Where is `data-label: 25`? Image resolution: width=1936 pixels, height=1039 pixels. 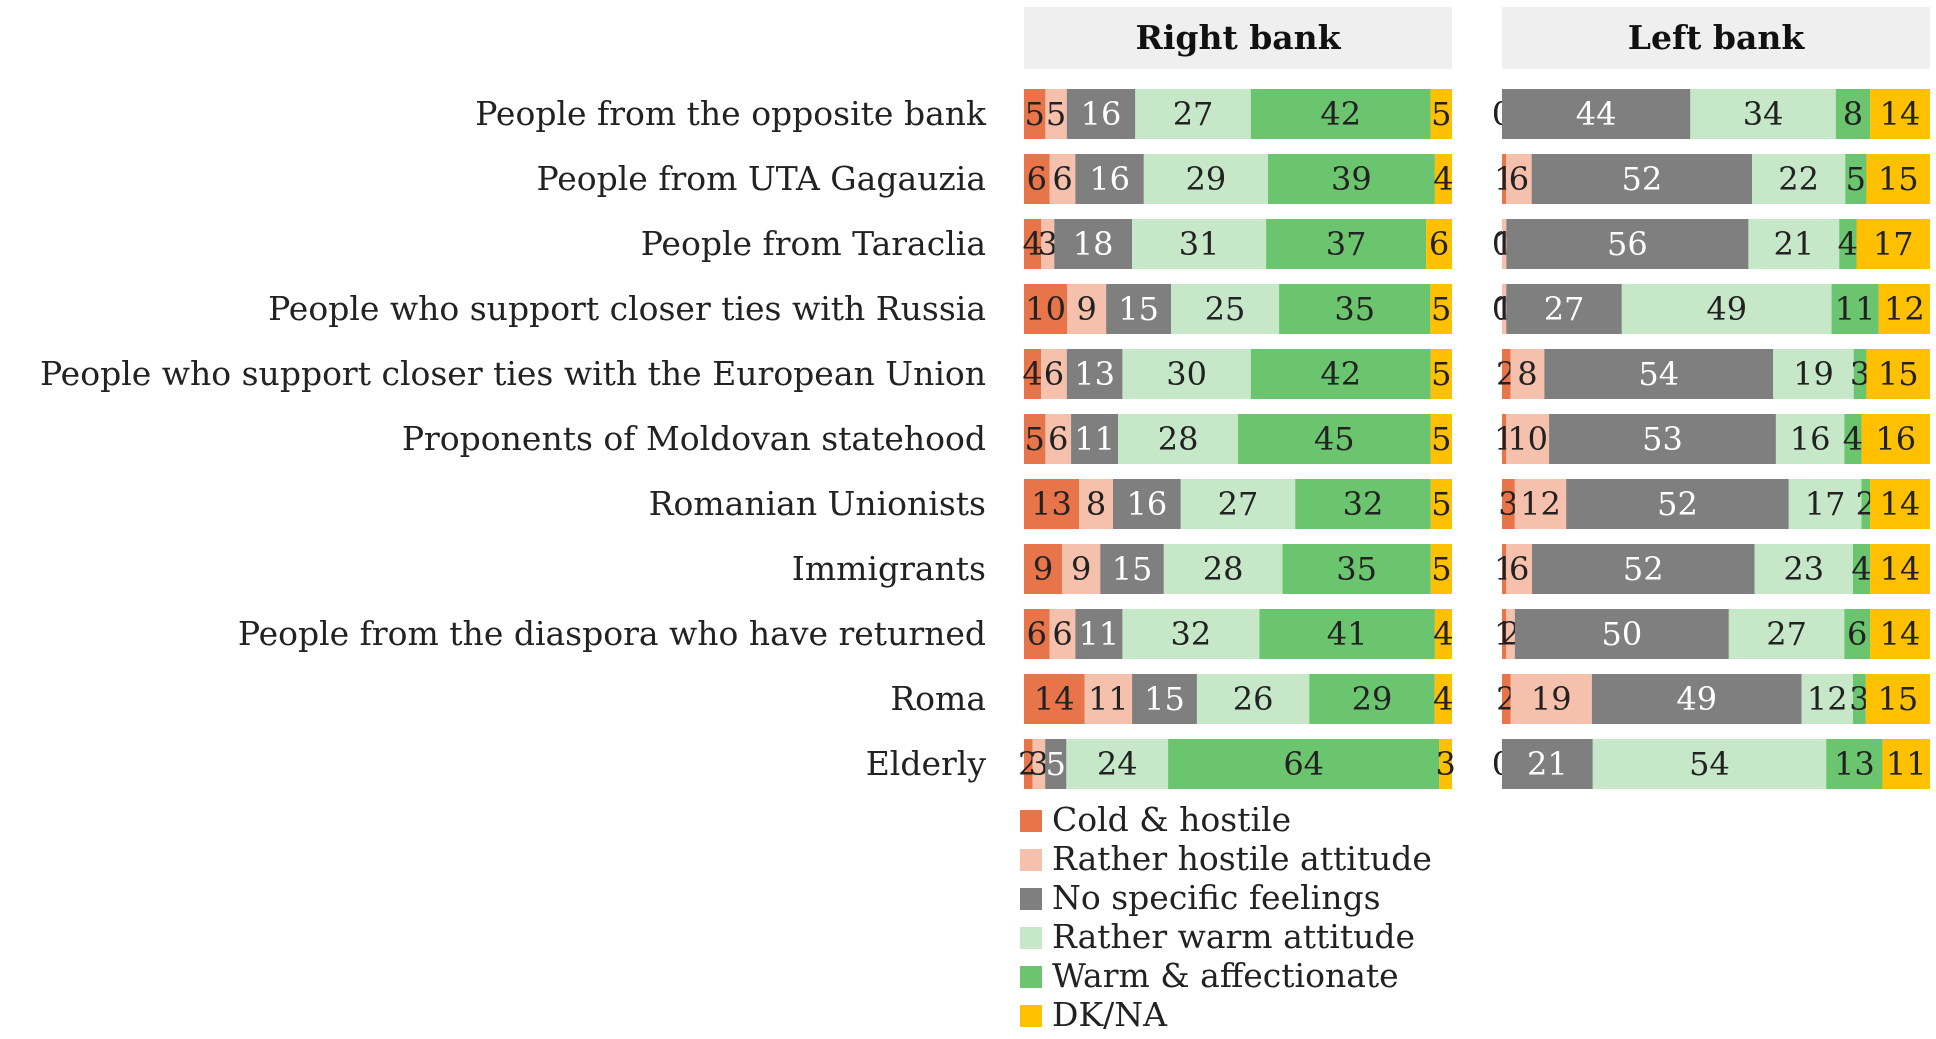
data-label: 25 is located at coordinates (1225, 309).